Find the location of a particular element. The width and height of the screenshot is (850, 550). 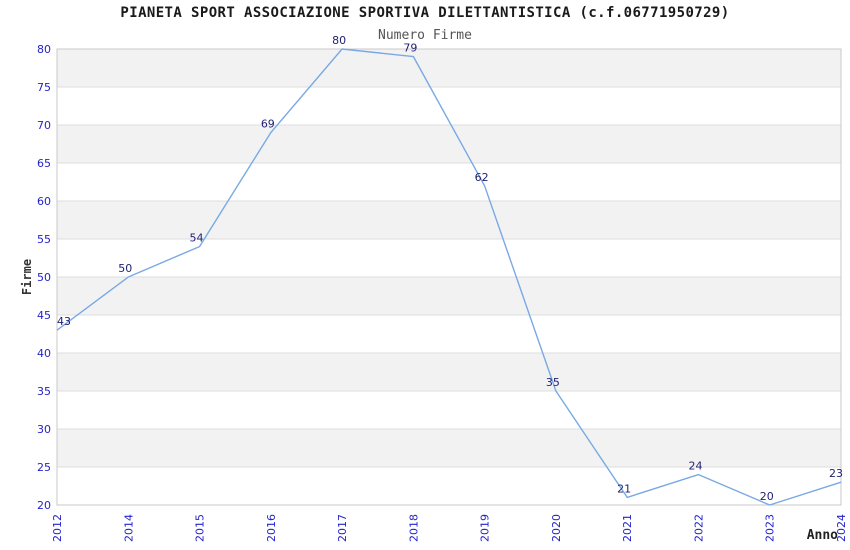

svg-text: 25 is located at coordinates (44, 467).